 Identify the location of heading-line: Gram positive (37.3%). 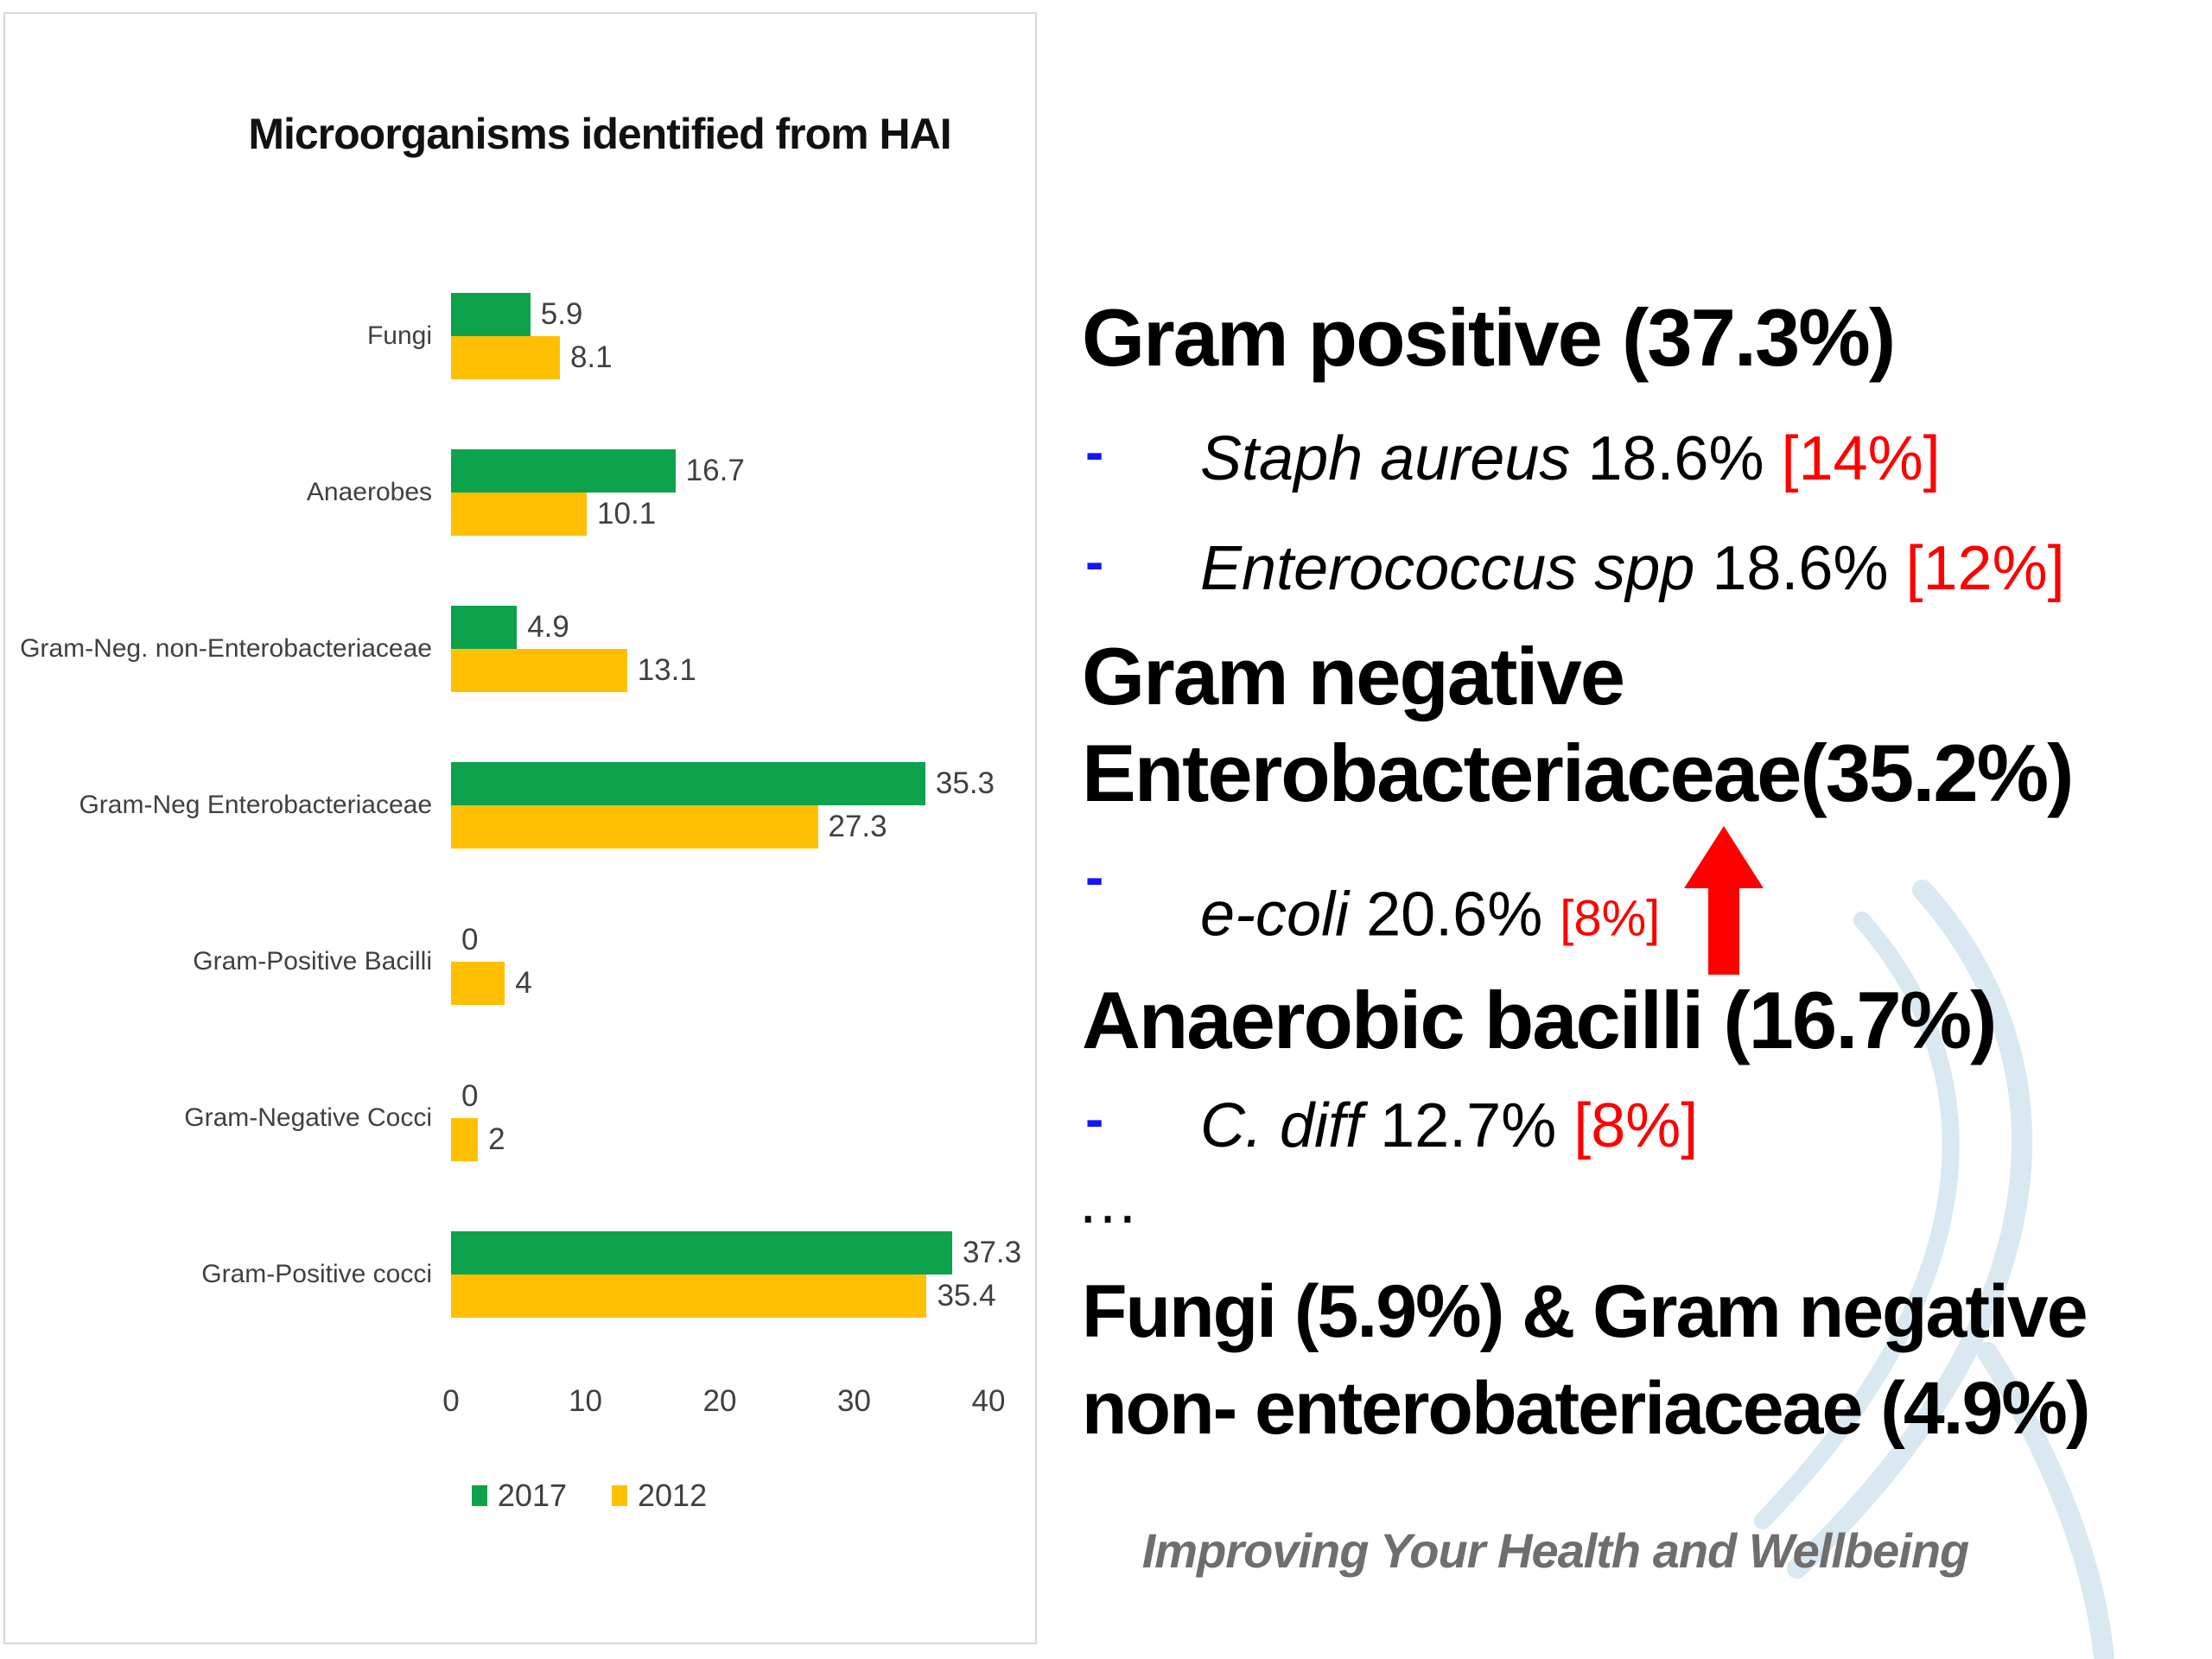
(1489, 337).